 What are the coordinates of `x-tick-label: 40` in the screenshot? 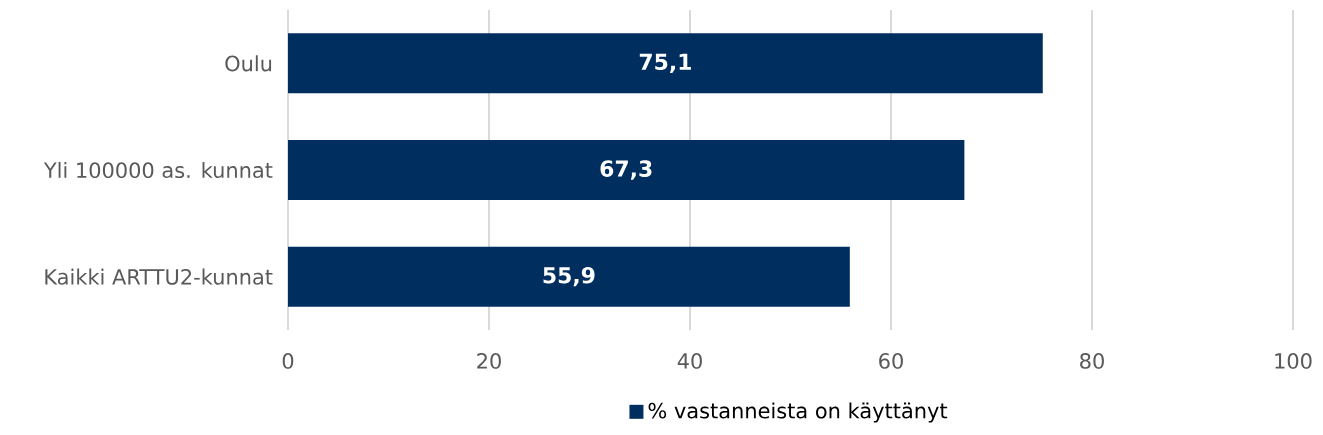 It's located at (689, 361).